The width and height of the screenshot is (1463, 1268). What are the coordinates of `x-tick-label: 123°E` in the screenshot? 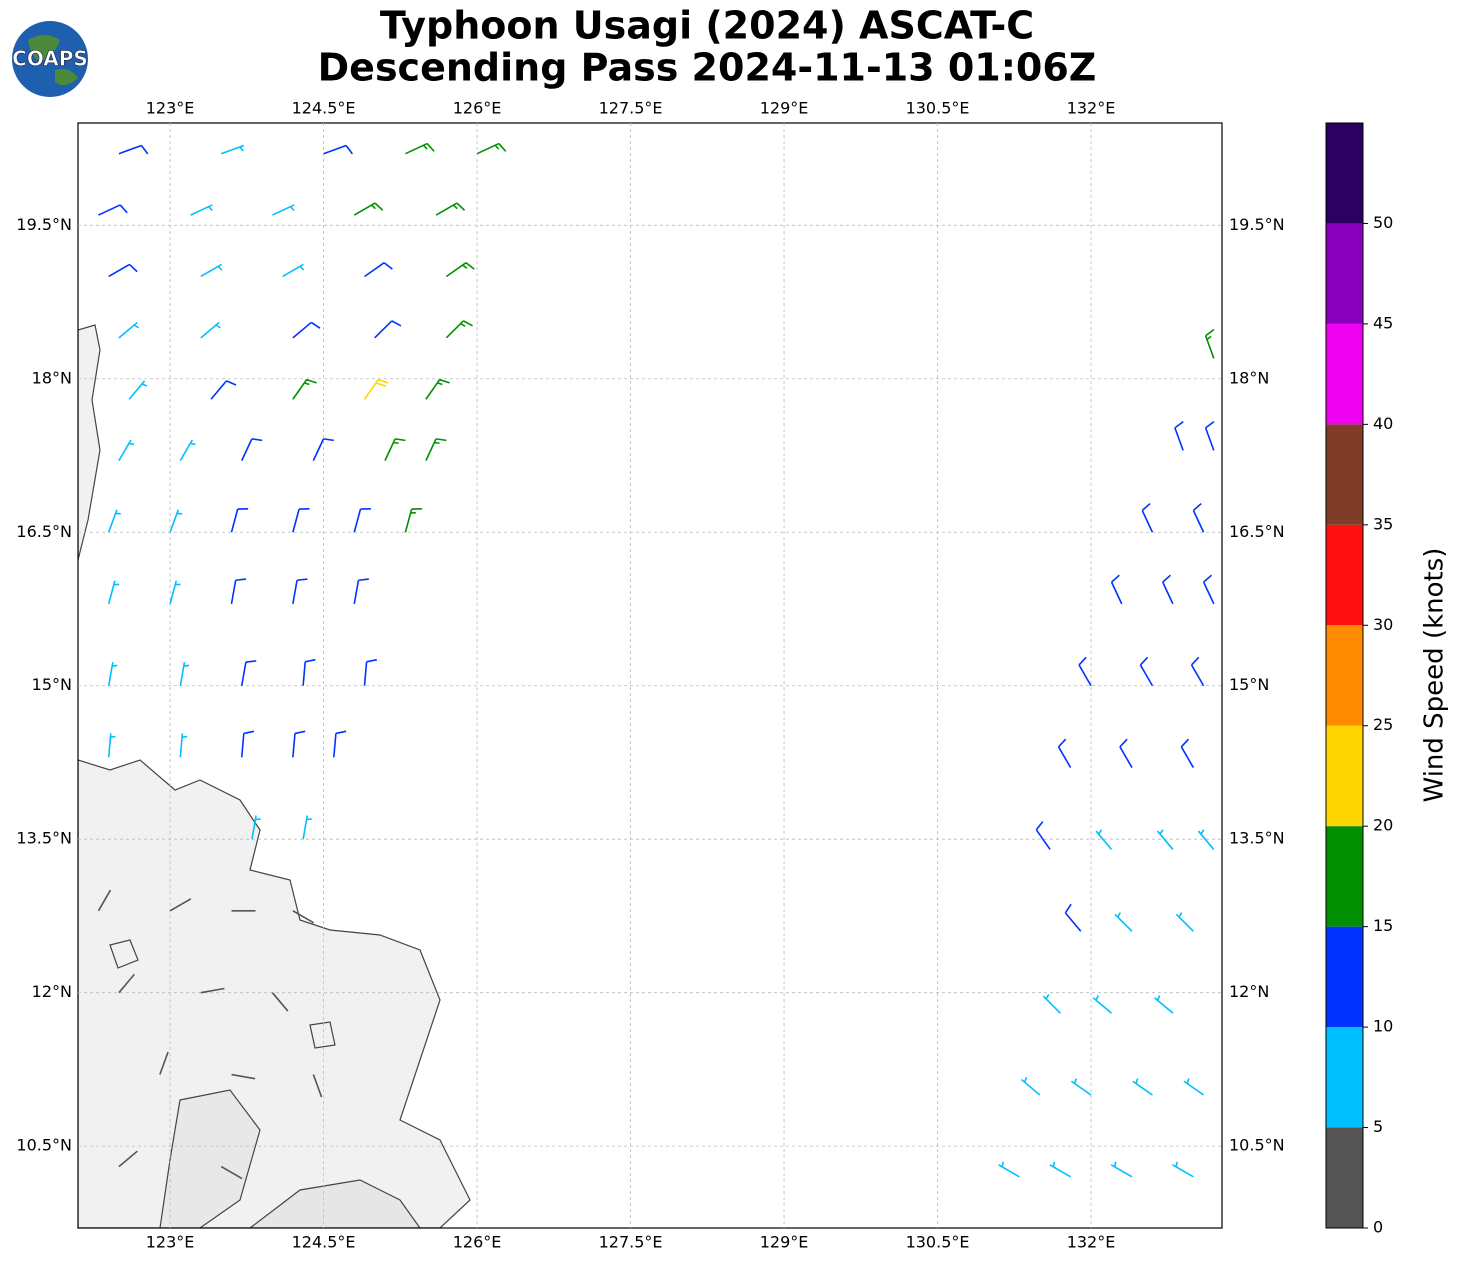 It's located at (170, 108).